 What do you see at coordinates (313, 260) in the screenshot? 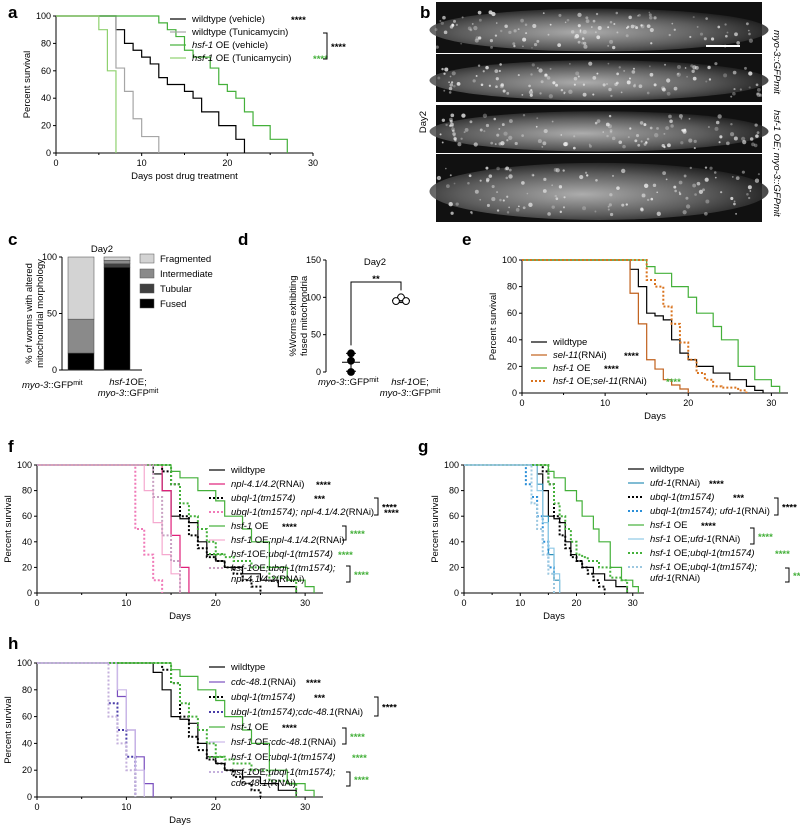
I see `y-tick-label: 150` at bounding box center [313, 260].